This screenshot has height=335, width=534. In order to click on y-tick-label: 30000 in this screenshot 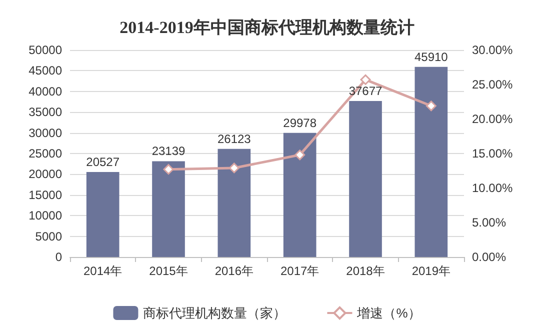, I will do `click(45, 133)`.